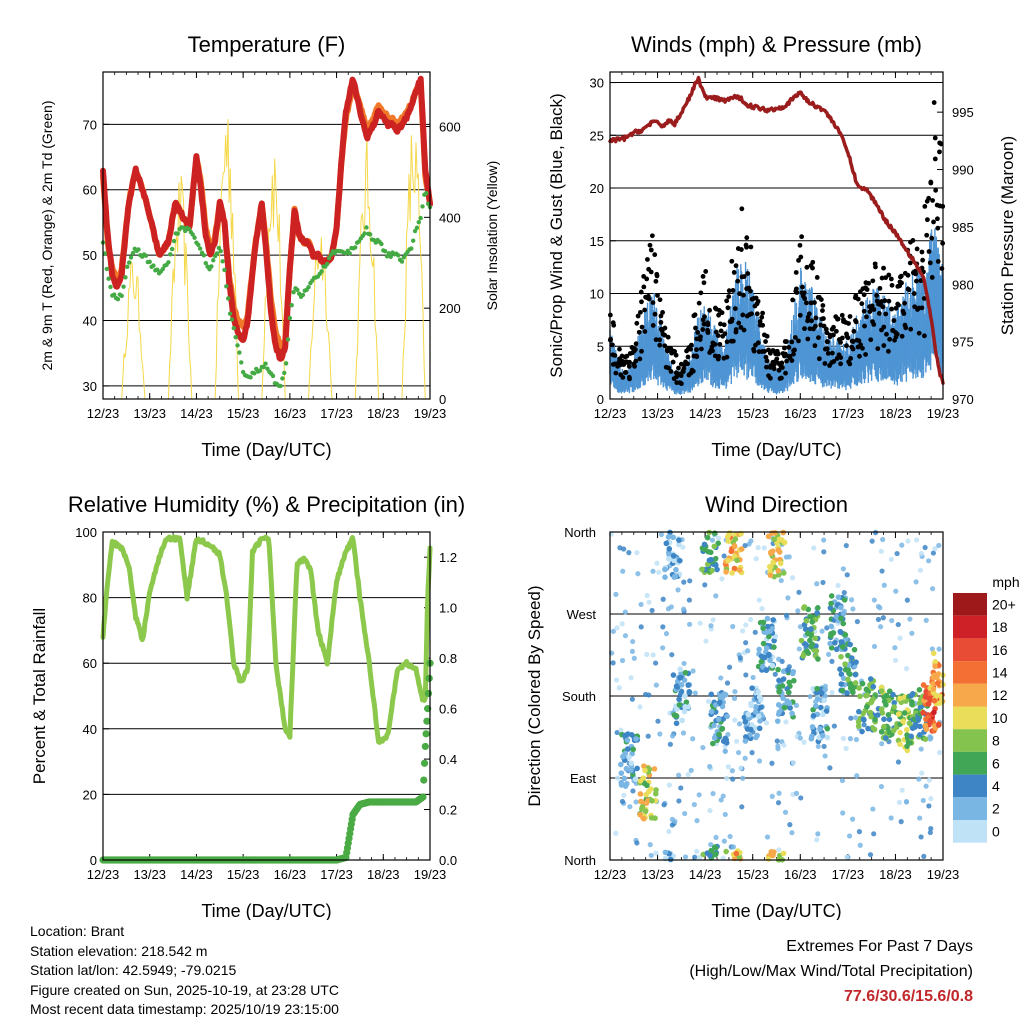  Describe the element at coordinates (556, 235) in the screenshot. I see `y-axis-label: Sonic/Prop Wind & Gust (Blue, Black)` at that location.